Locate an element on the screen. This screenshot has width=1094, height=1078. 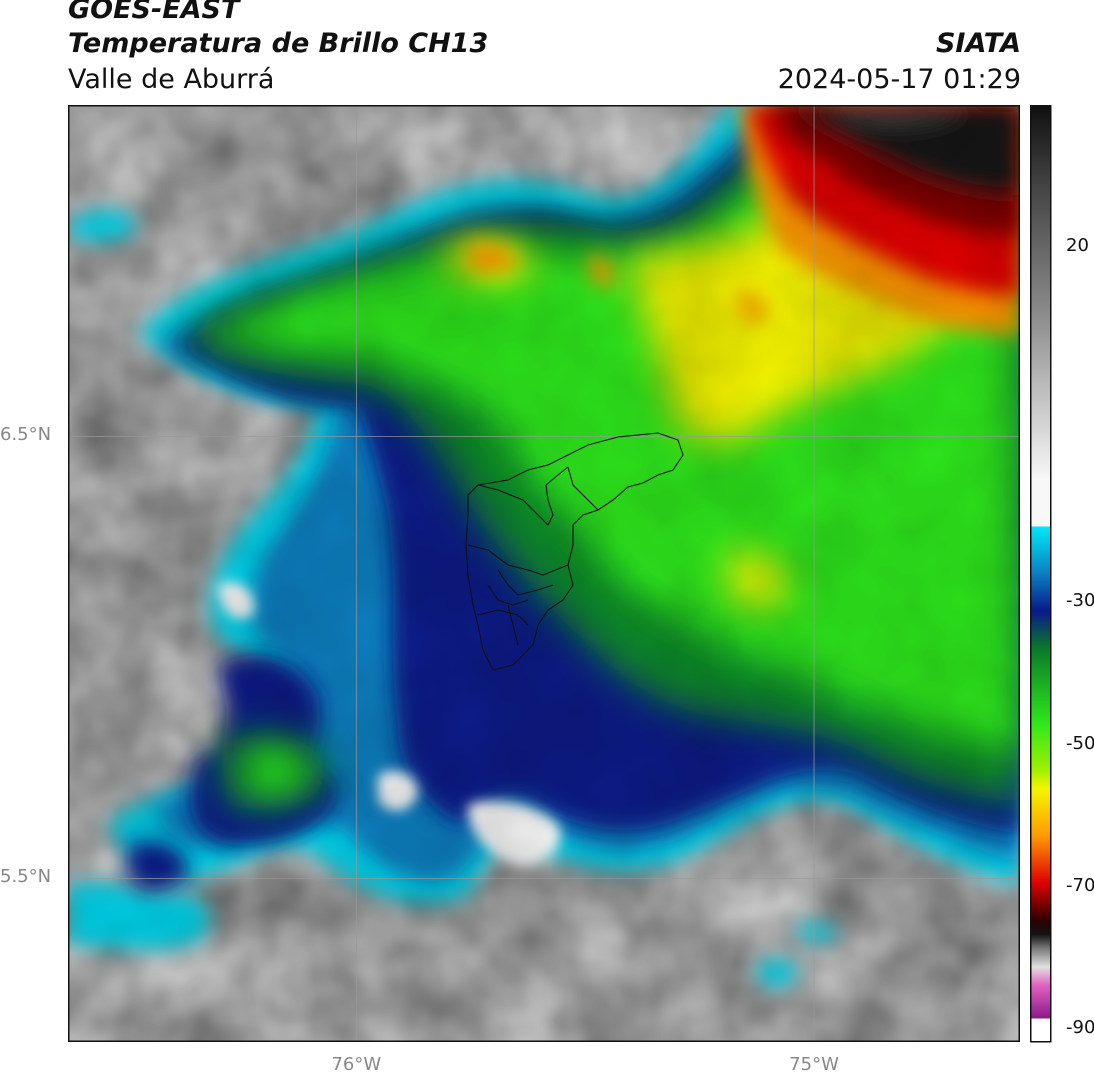
valle-de-aburra-boundaries is located at coordinates (574, 551).